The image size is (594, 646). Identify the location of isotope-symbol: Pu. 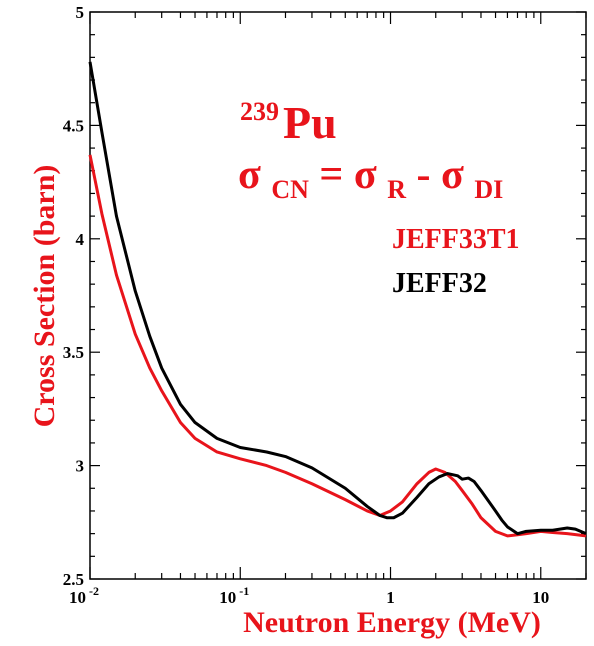
(310, 122).